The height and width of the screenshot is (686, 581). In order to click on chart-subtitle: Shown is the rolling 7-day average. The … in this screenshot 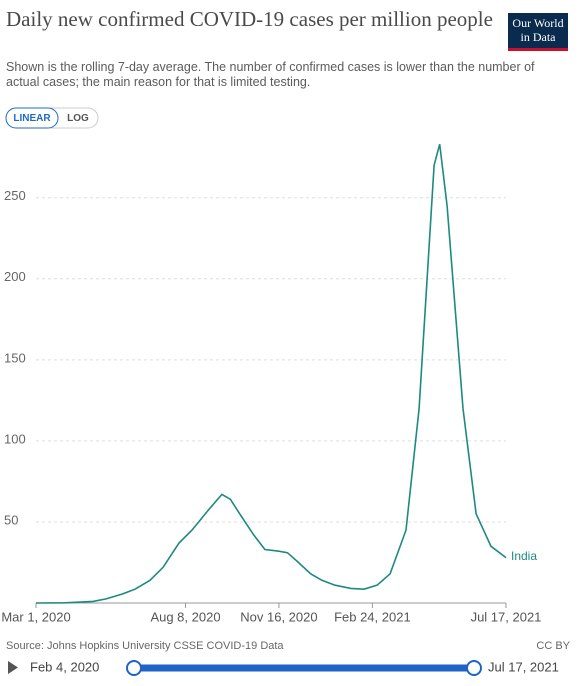, I will do `click(270, 74)`.